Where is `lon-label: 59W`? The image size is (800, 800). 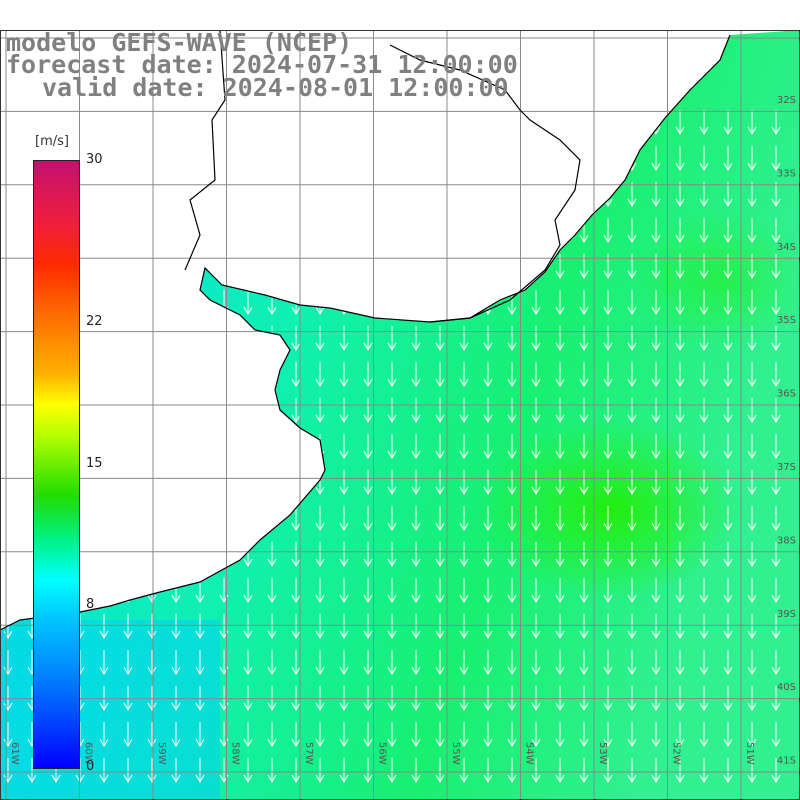 lon-label: 59W is located at coordinates (161, 753).